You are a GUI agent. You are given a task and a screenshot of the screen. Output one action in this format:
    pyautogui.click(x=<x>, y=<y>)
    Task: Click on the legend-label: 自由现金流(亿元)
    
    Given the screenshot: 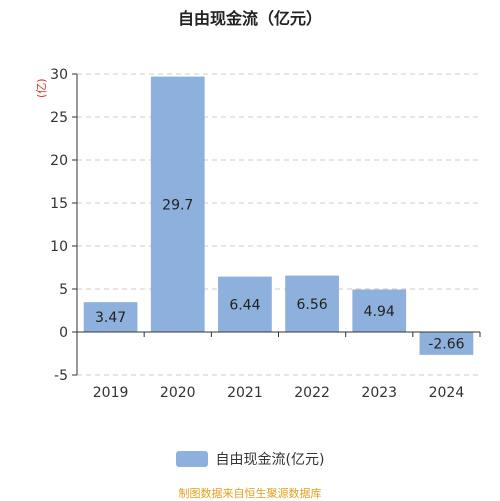 What is the action you would take?
    pyautogui.click(x=270, y=460)
    